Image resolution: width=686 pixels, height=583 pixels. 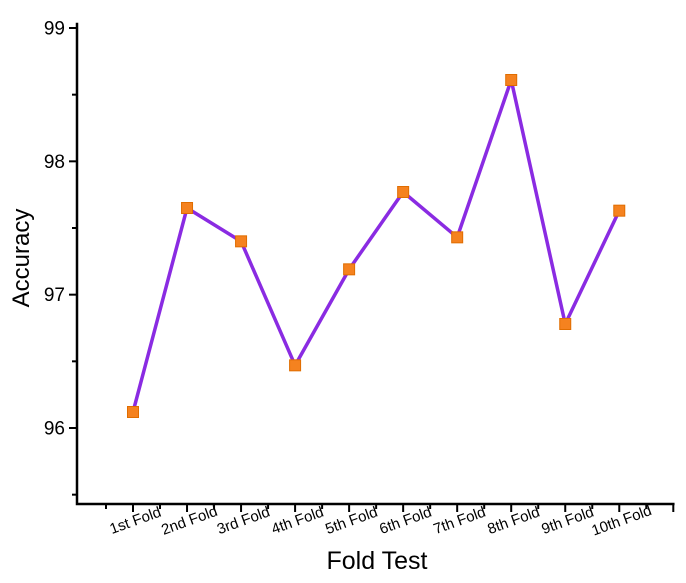 What do you see at coordinates (513, 521) in the screenshot?
I see `x-tick-label: 8th Fold` at bounding box center [513, 521].